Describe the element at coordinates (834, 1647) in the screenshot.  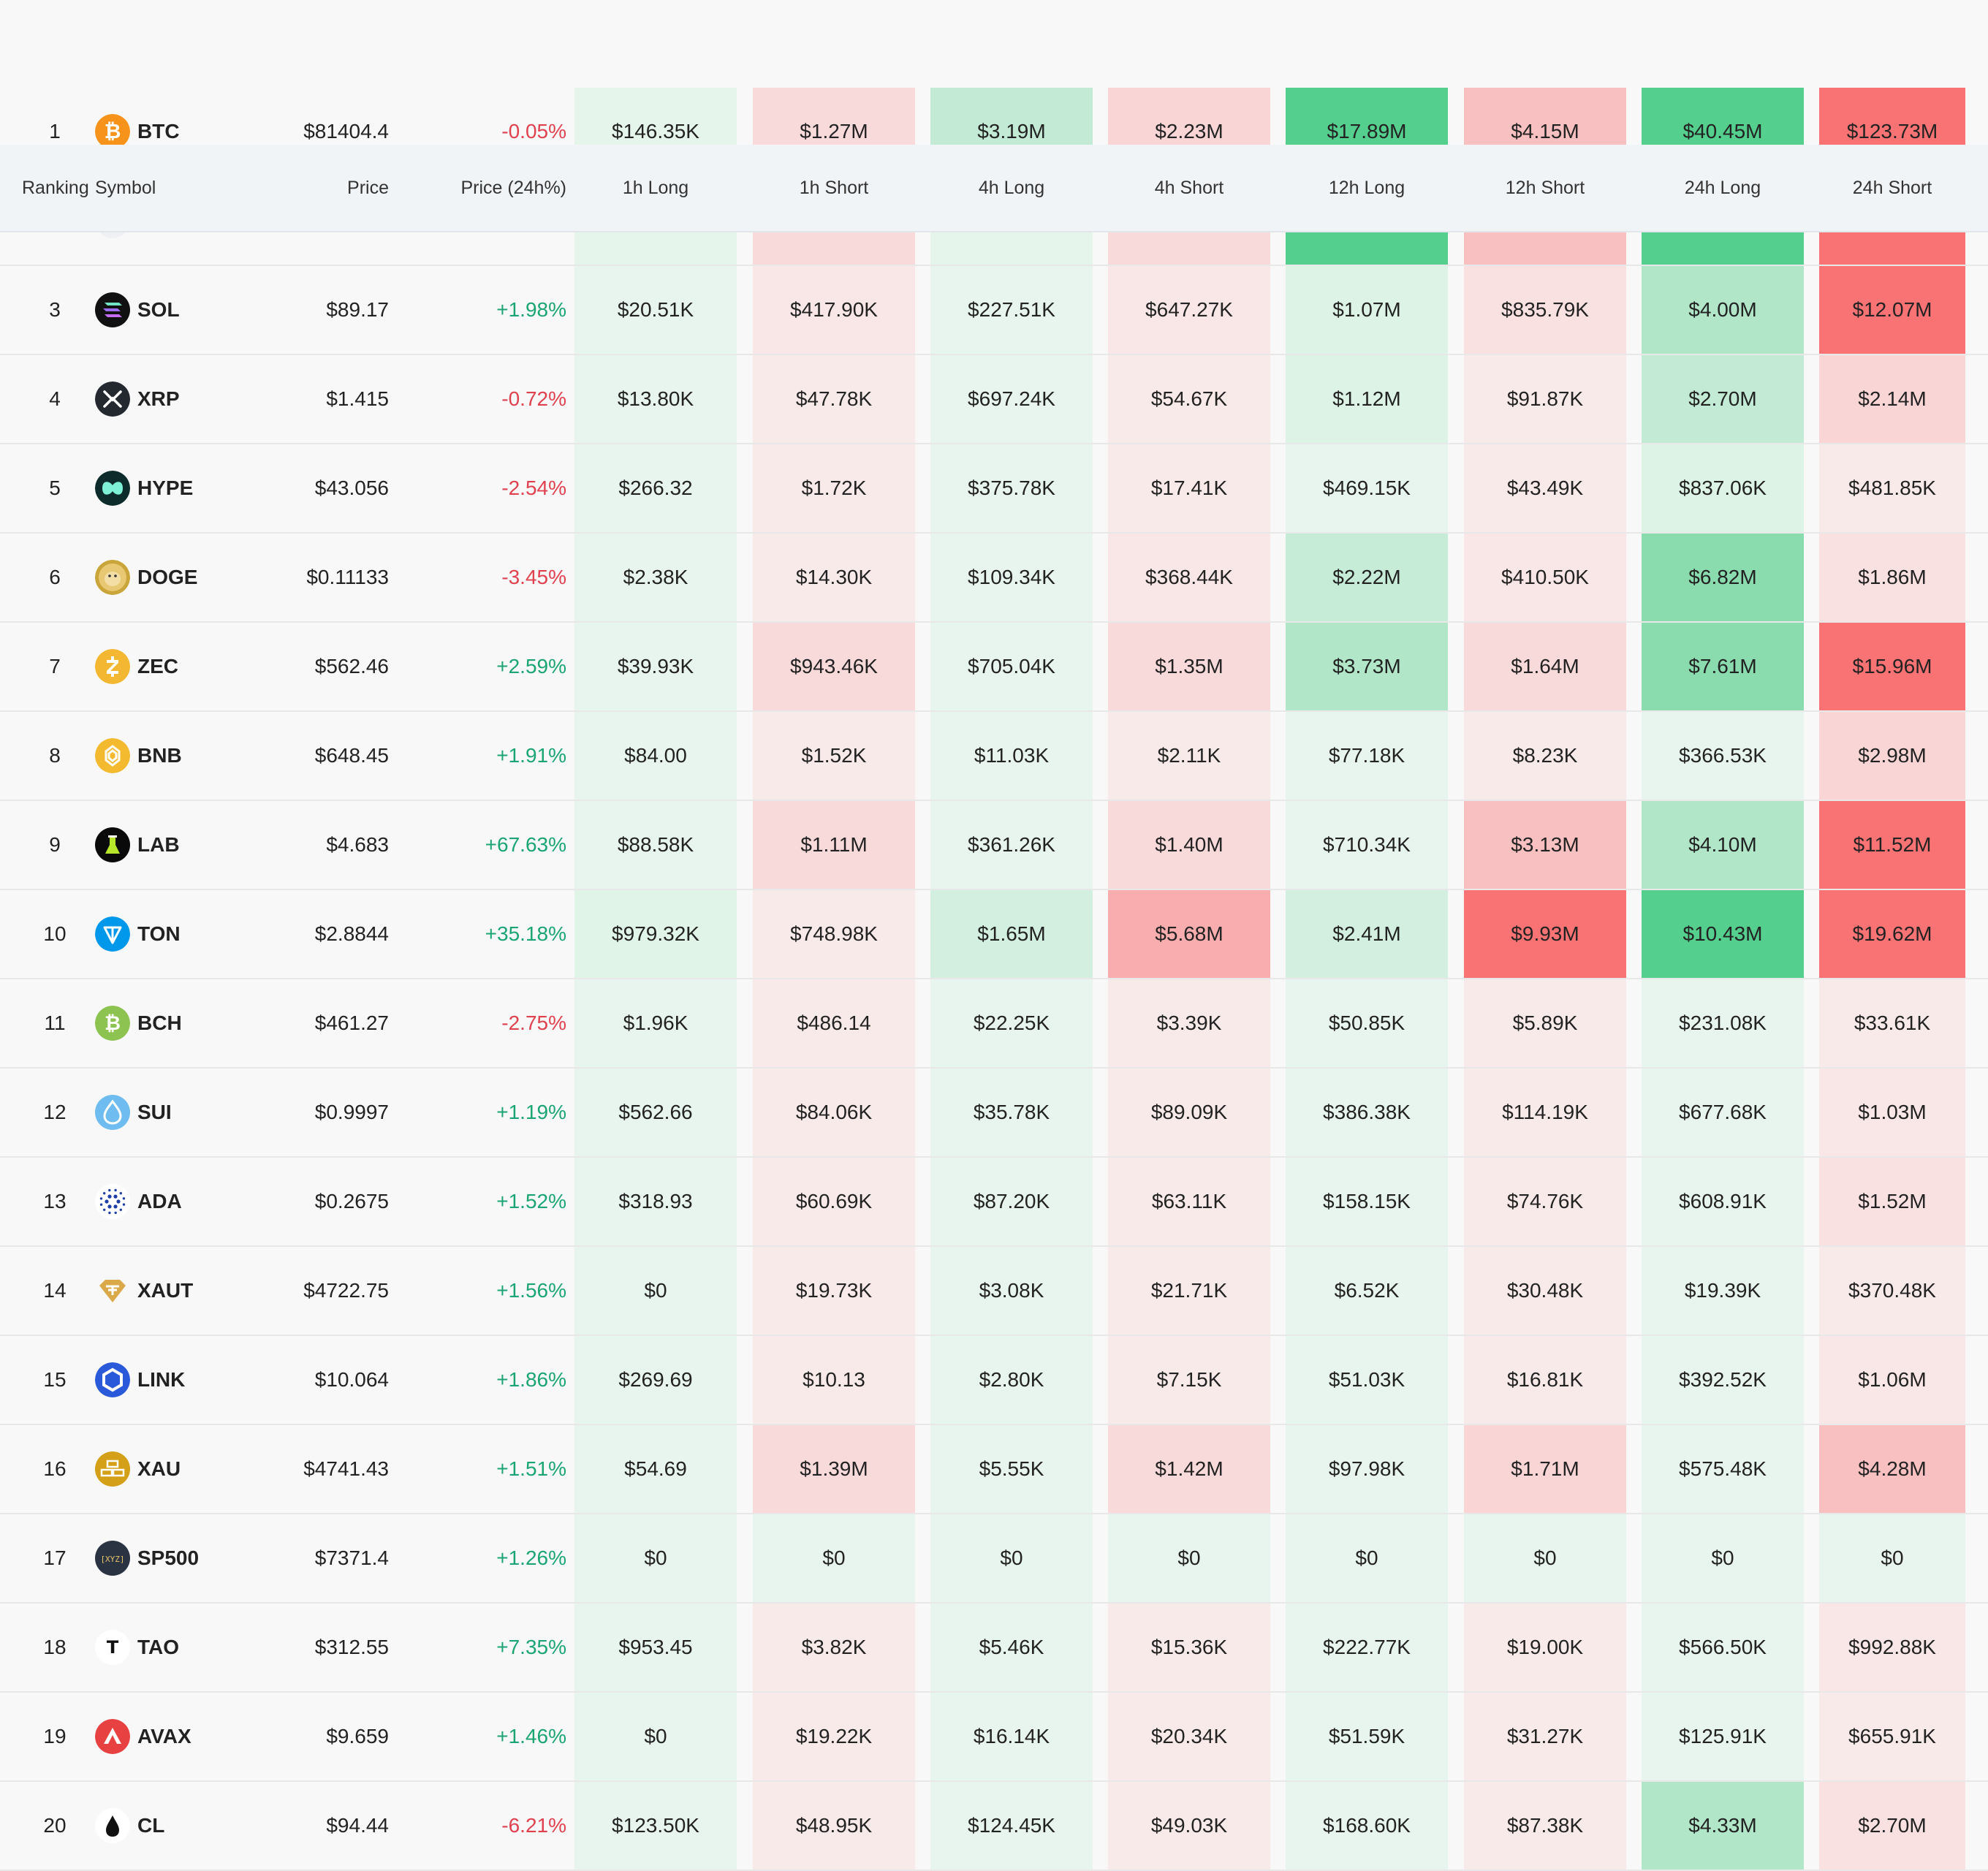
I see `liquidation-value-cell: $3.82K` at that location.